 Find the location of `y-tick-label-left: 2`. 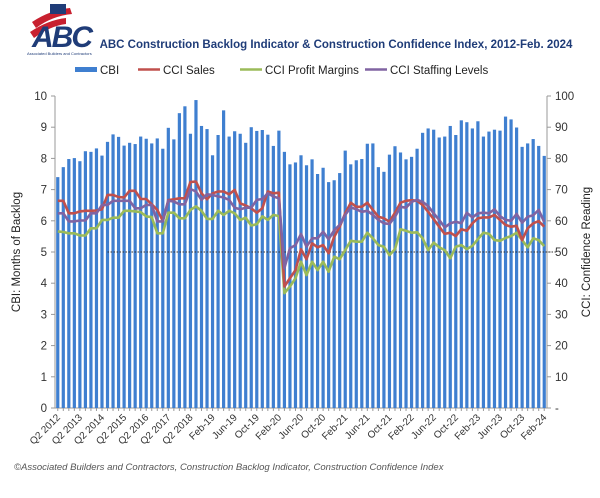

y-tick-label-left: 2 is located at coordinates (44, 347).